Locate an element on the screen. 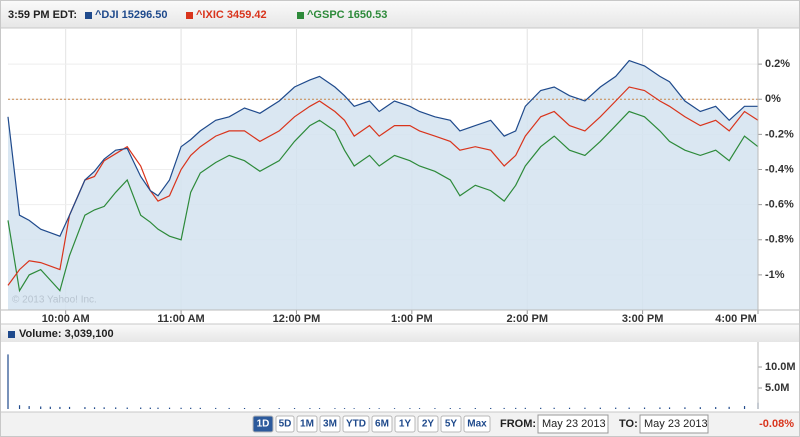 The height and width of the screenshot is (437, 800). range-button-label: 2Y is located at coordinates (428, 424).